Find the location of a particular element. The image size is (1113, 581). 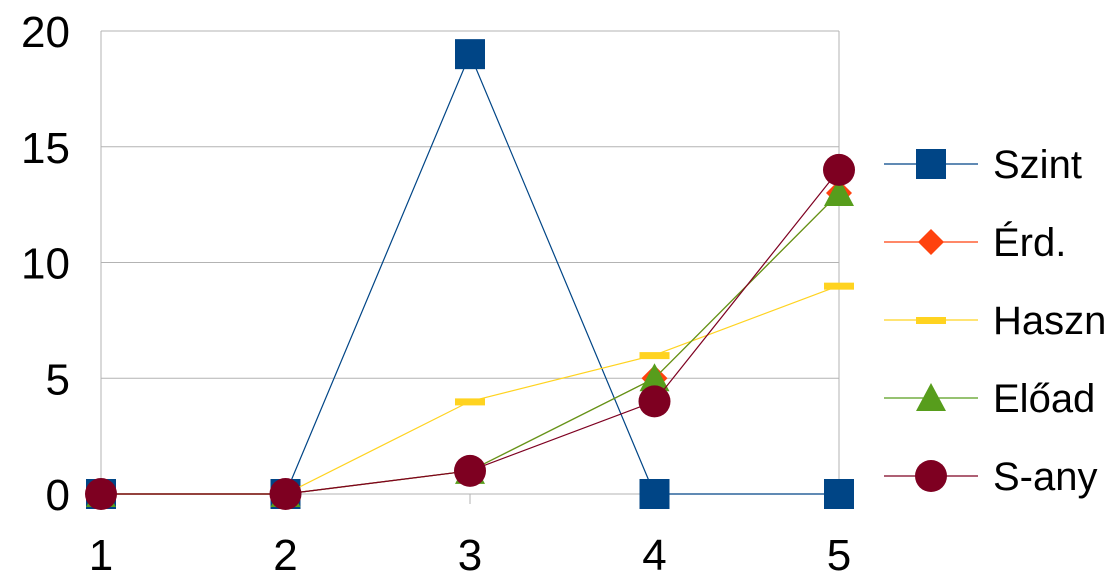

x-tick-label: 5 is located at coordinates (839, 553).